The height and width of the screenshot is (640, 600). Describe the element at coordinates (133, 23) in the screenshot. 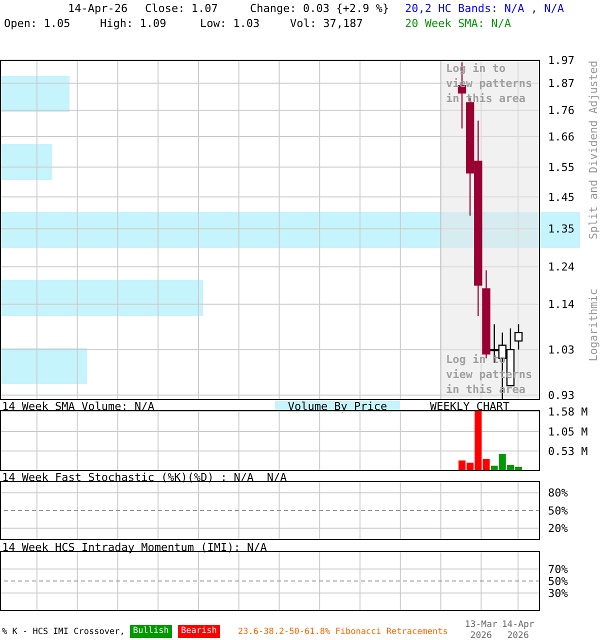

I see `text: High: 1.09` at that location.